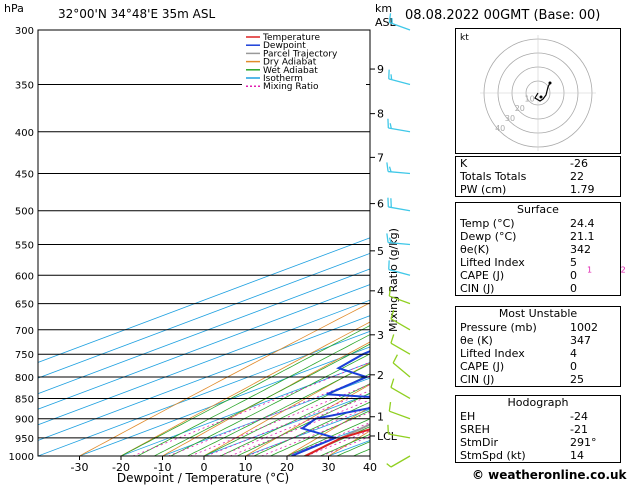 The height and width of the screenshot is (486, 629). What do you see at coordinates (623, 269) in the screenshot?
I see `mixing-ratio-label: 2` at bounding box center [623, 269].